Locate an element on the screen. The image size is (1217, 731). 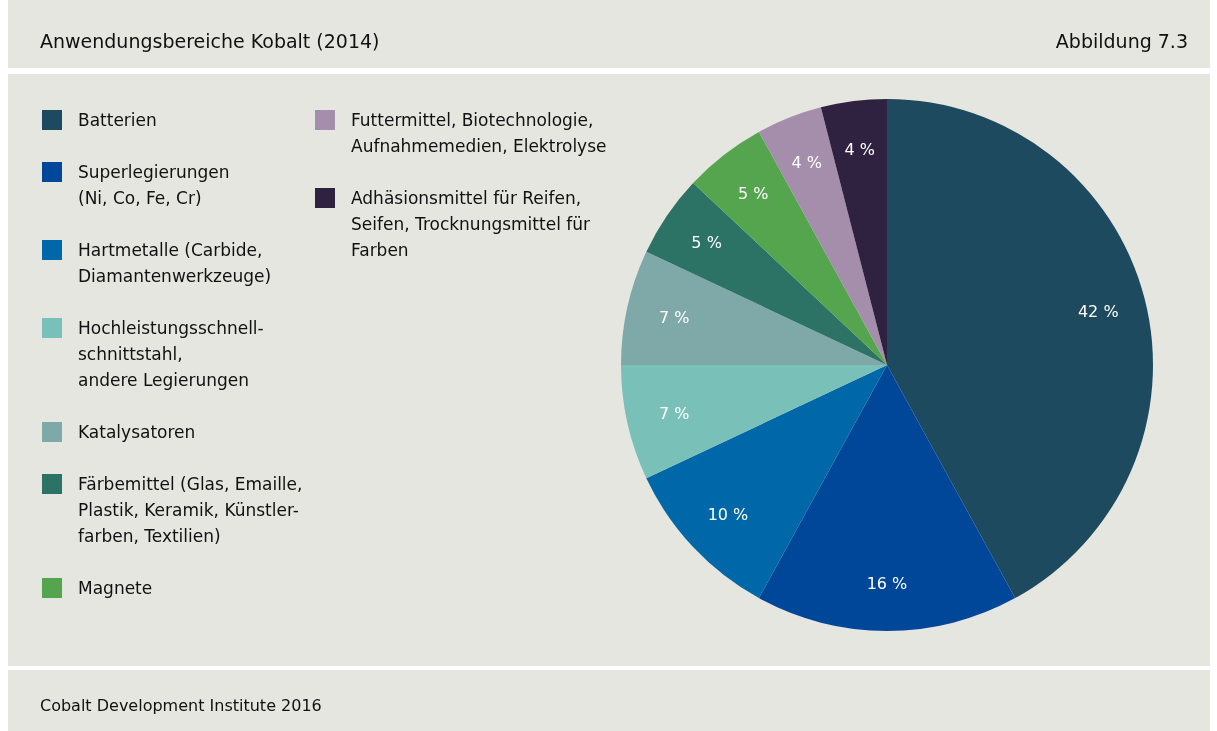
data-label: 42 % is located at coordinates (1098, 311).